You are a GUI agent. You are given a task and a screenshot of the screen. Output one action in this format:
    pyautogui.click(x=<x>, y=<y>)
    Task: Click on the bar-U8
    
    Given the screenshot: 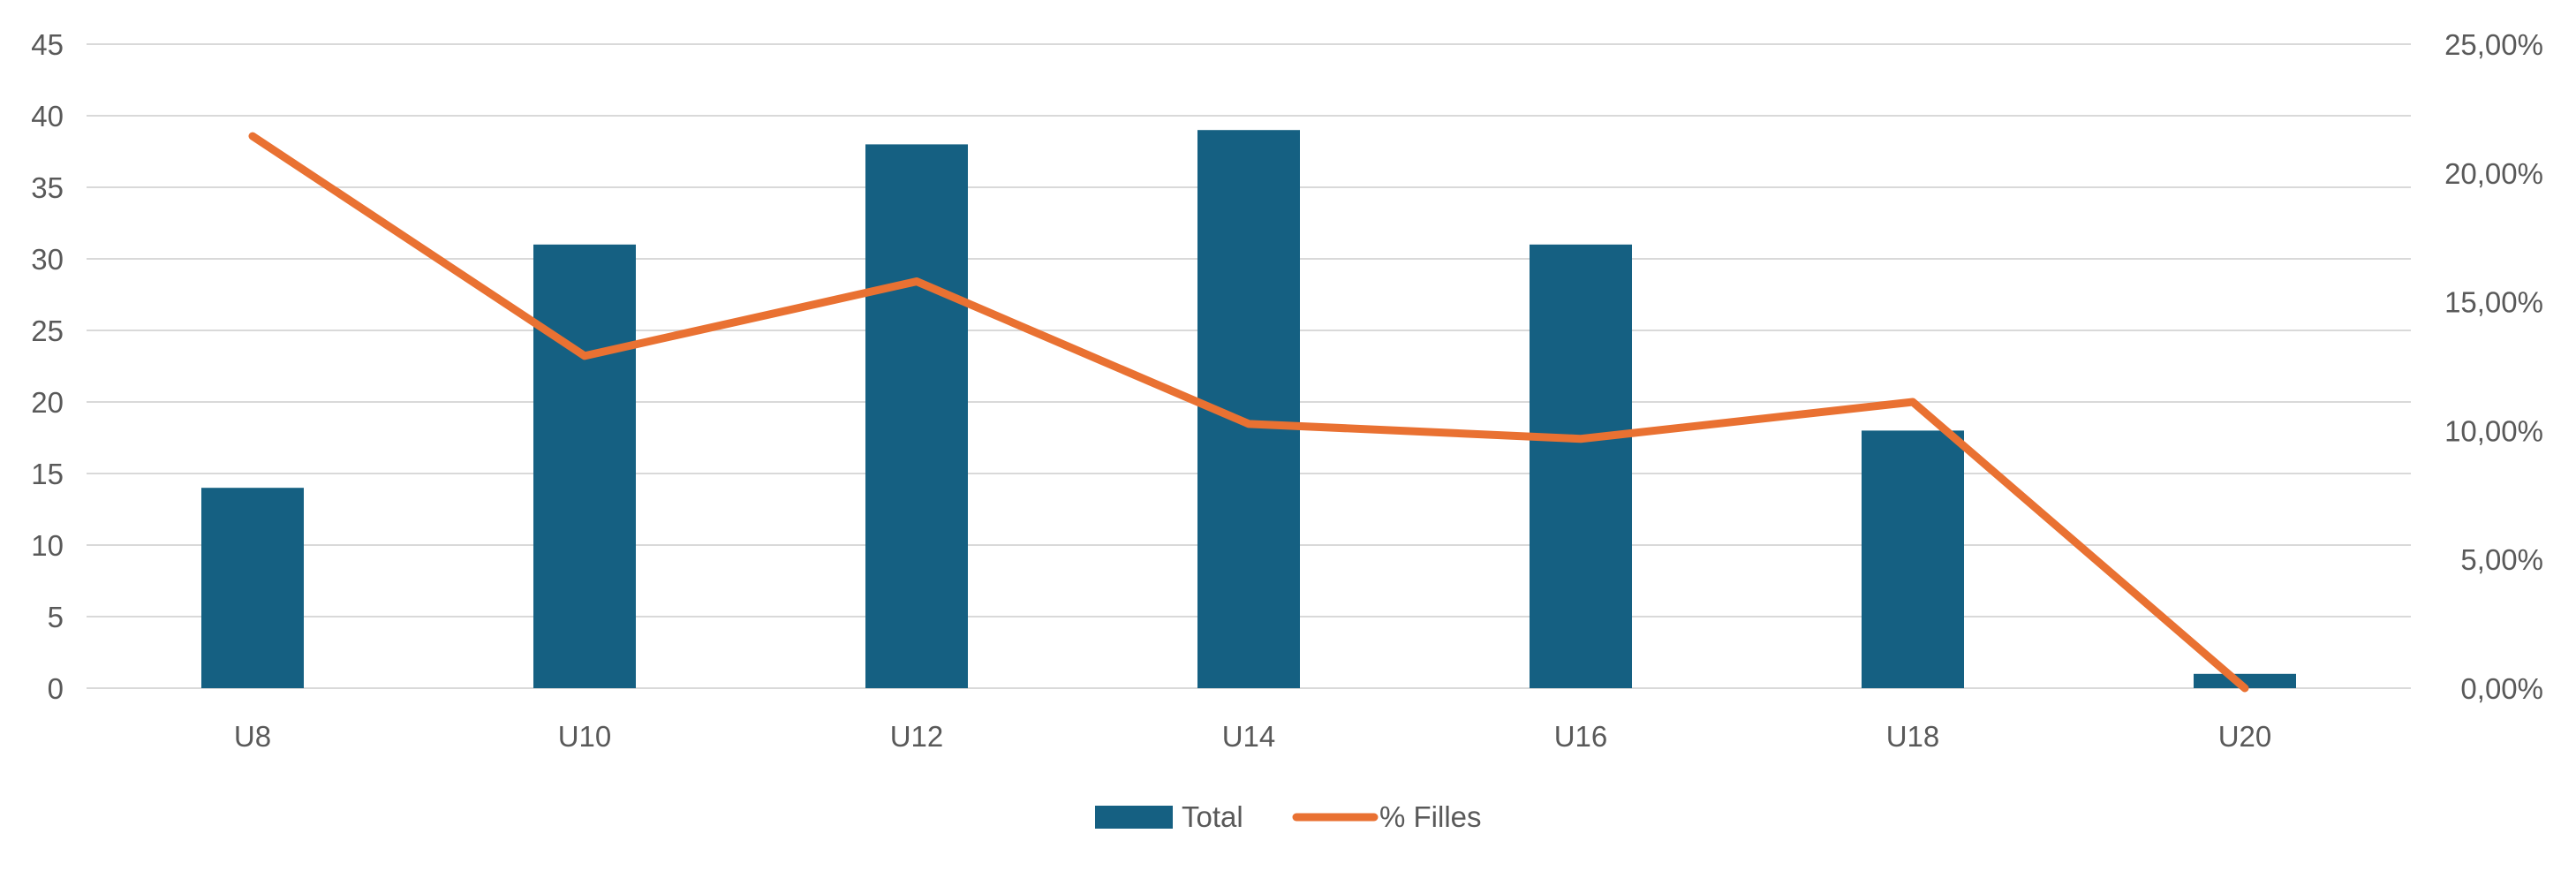 What is the action you would take?
    pyautogui.click(x=252, y=588)
    